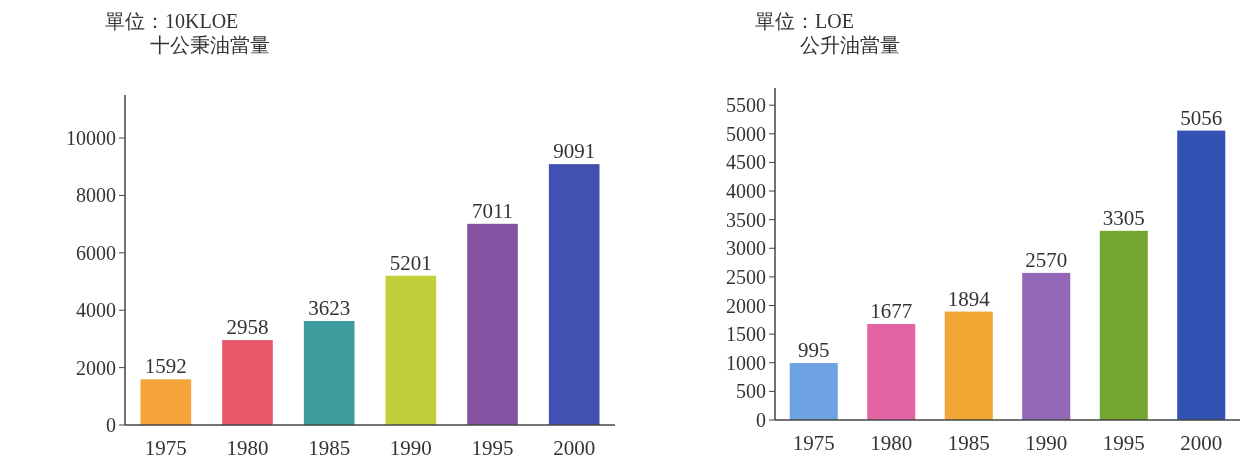  What do you see at coordinates (746, 362) in the screenshot?
I see `y-tick-label: 1000` at bounding box center [746, 362].